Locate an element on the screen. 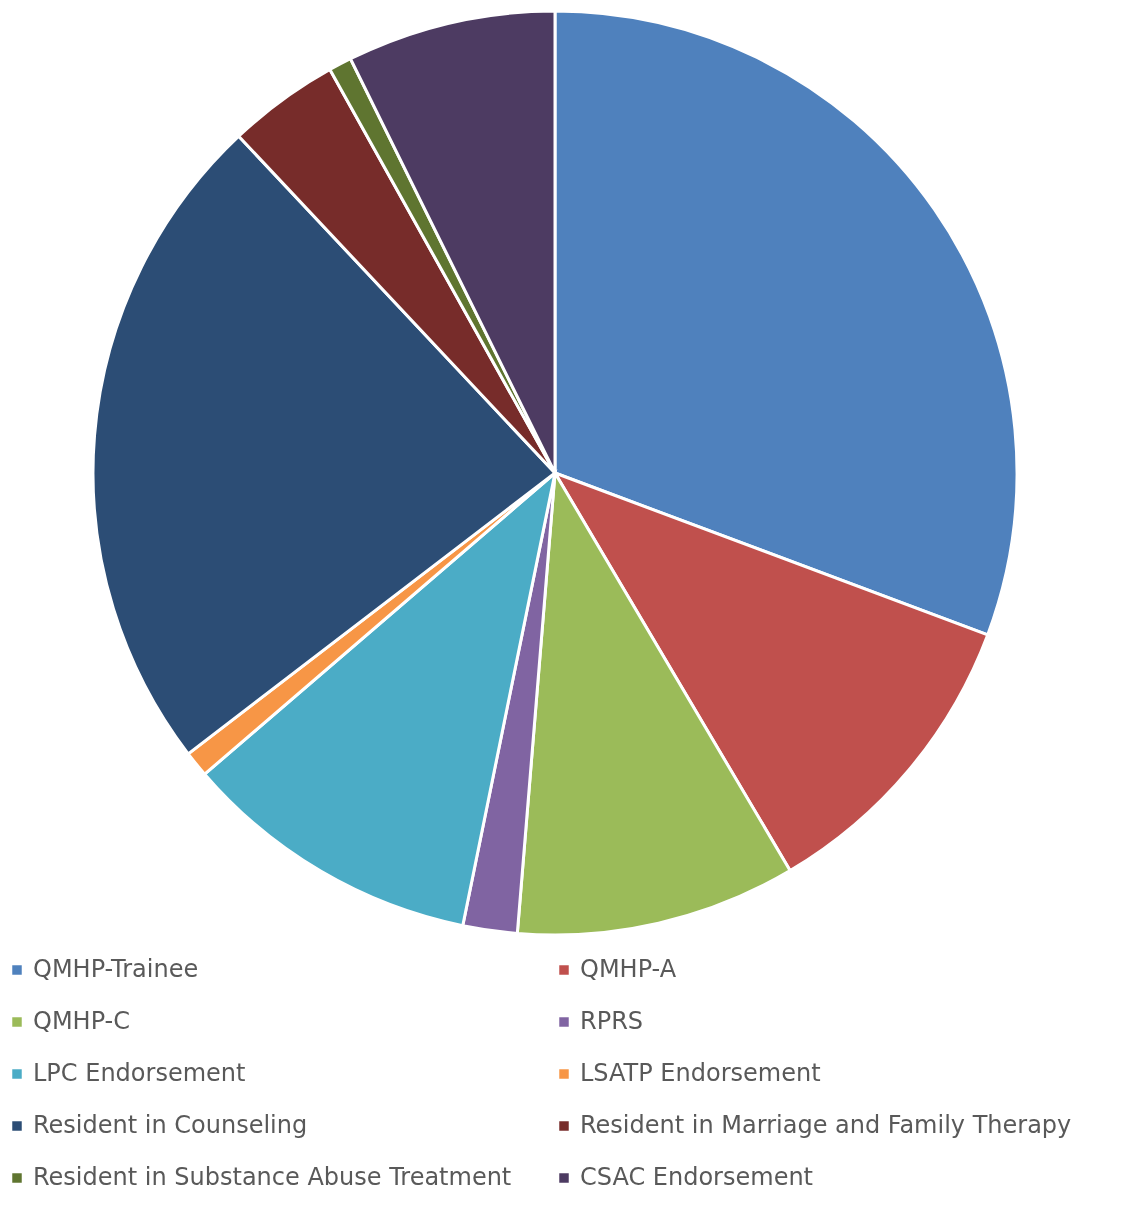 The width and height of the screenshot is (1140, 1222). legend-label: QMHP-A is located at coordinates (628, 969).